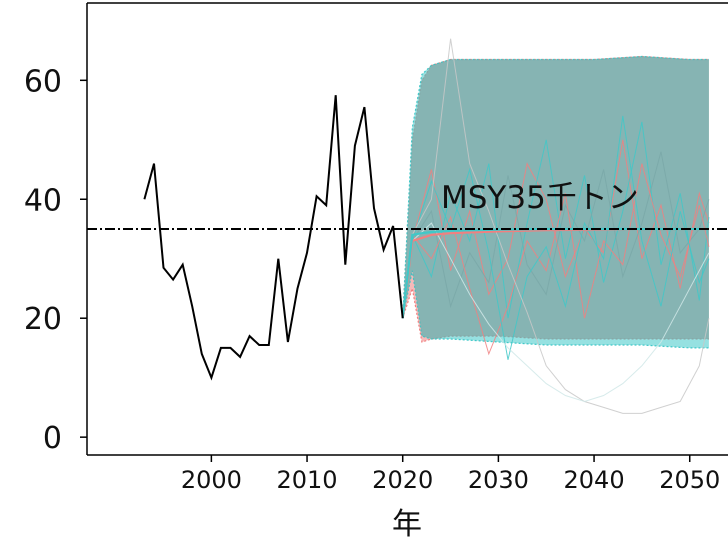 Image resolution: width=728 pixels, height=542 pixels. I want to click on x-tick-label: 2030, so click(498, 480).